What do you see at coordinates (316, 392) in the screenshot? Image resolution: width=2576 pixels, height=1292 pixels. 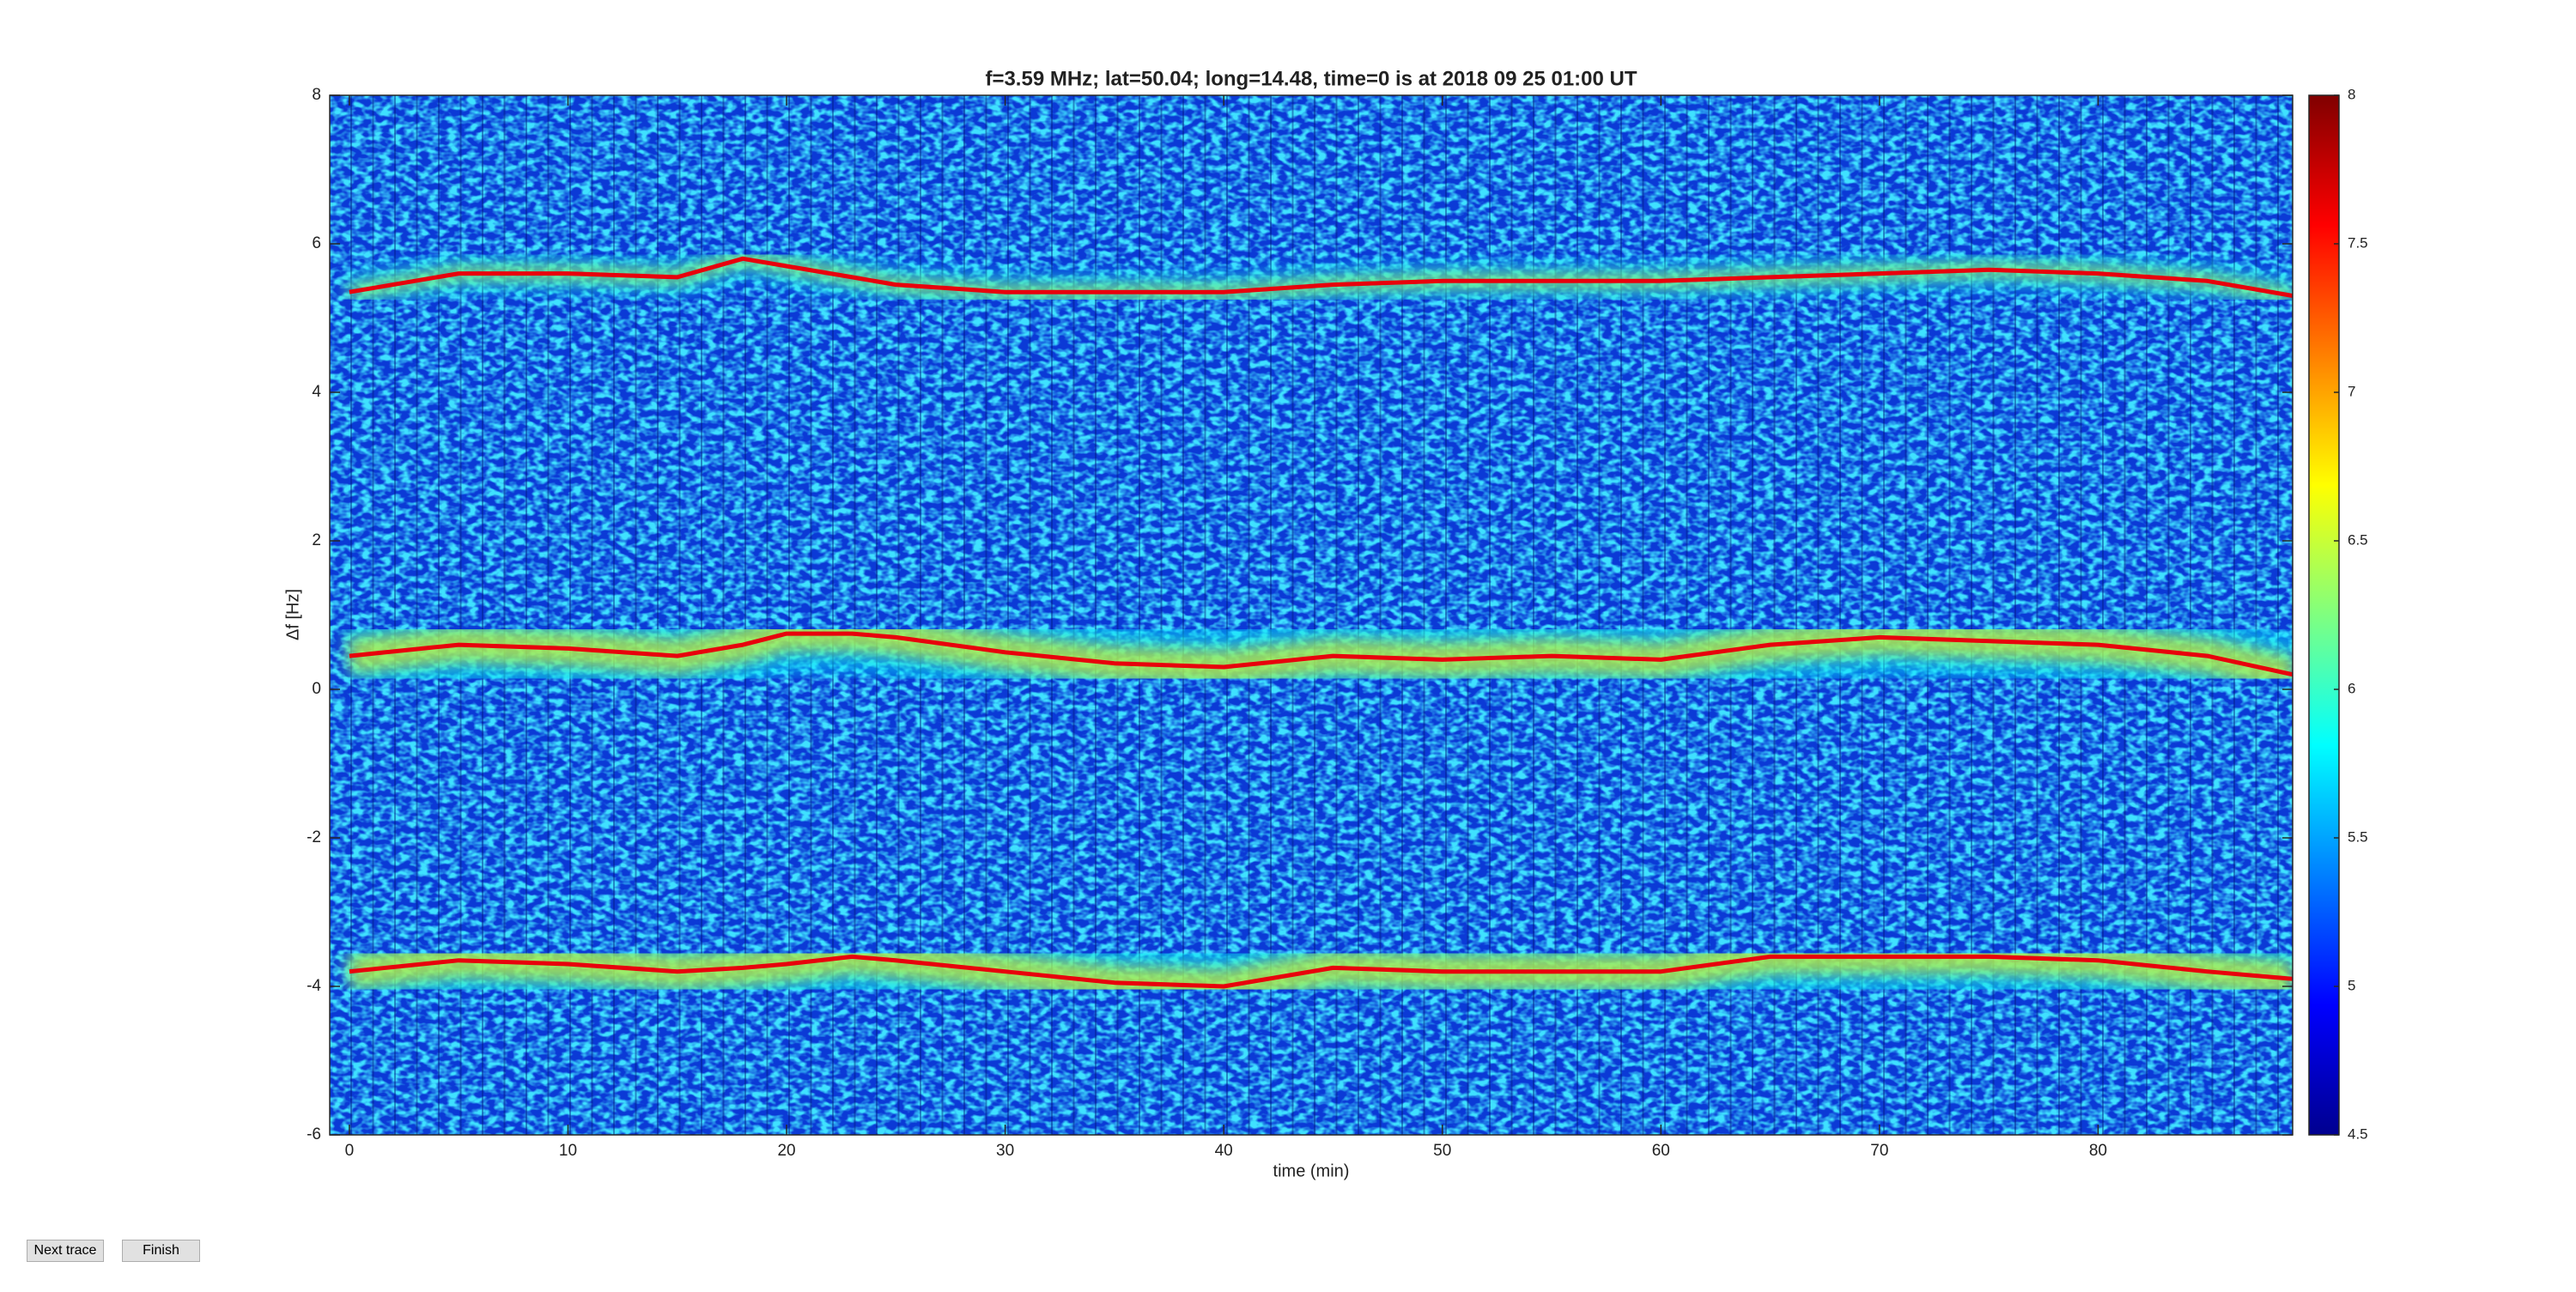 I see `y-tick-label: 4` at bounding box center [316, 392].